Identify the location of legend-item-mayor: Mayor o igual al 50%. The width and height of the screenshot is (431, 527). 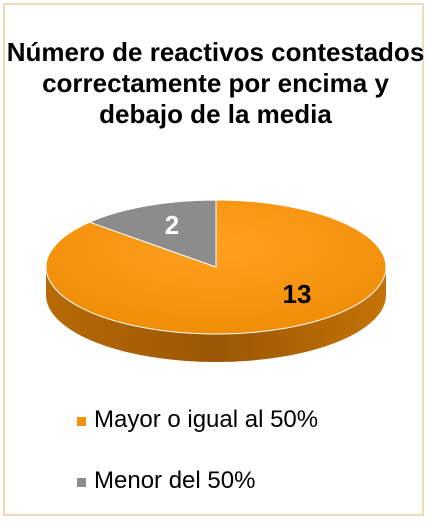
(197, 420).